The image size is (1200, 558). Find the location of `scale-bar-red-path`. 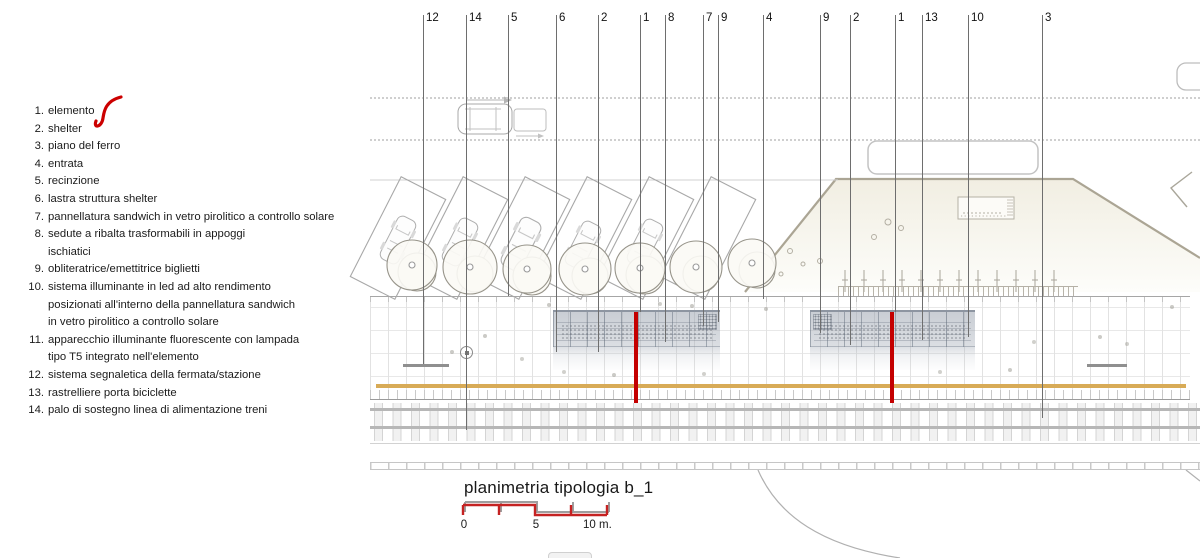

scale-bar-red-path is located at coordinates (535, 510).